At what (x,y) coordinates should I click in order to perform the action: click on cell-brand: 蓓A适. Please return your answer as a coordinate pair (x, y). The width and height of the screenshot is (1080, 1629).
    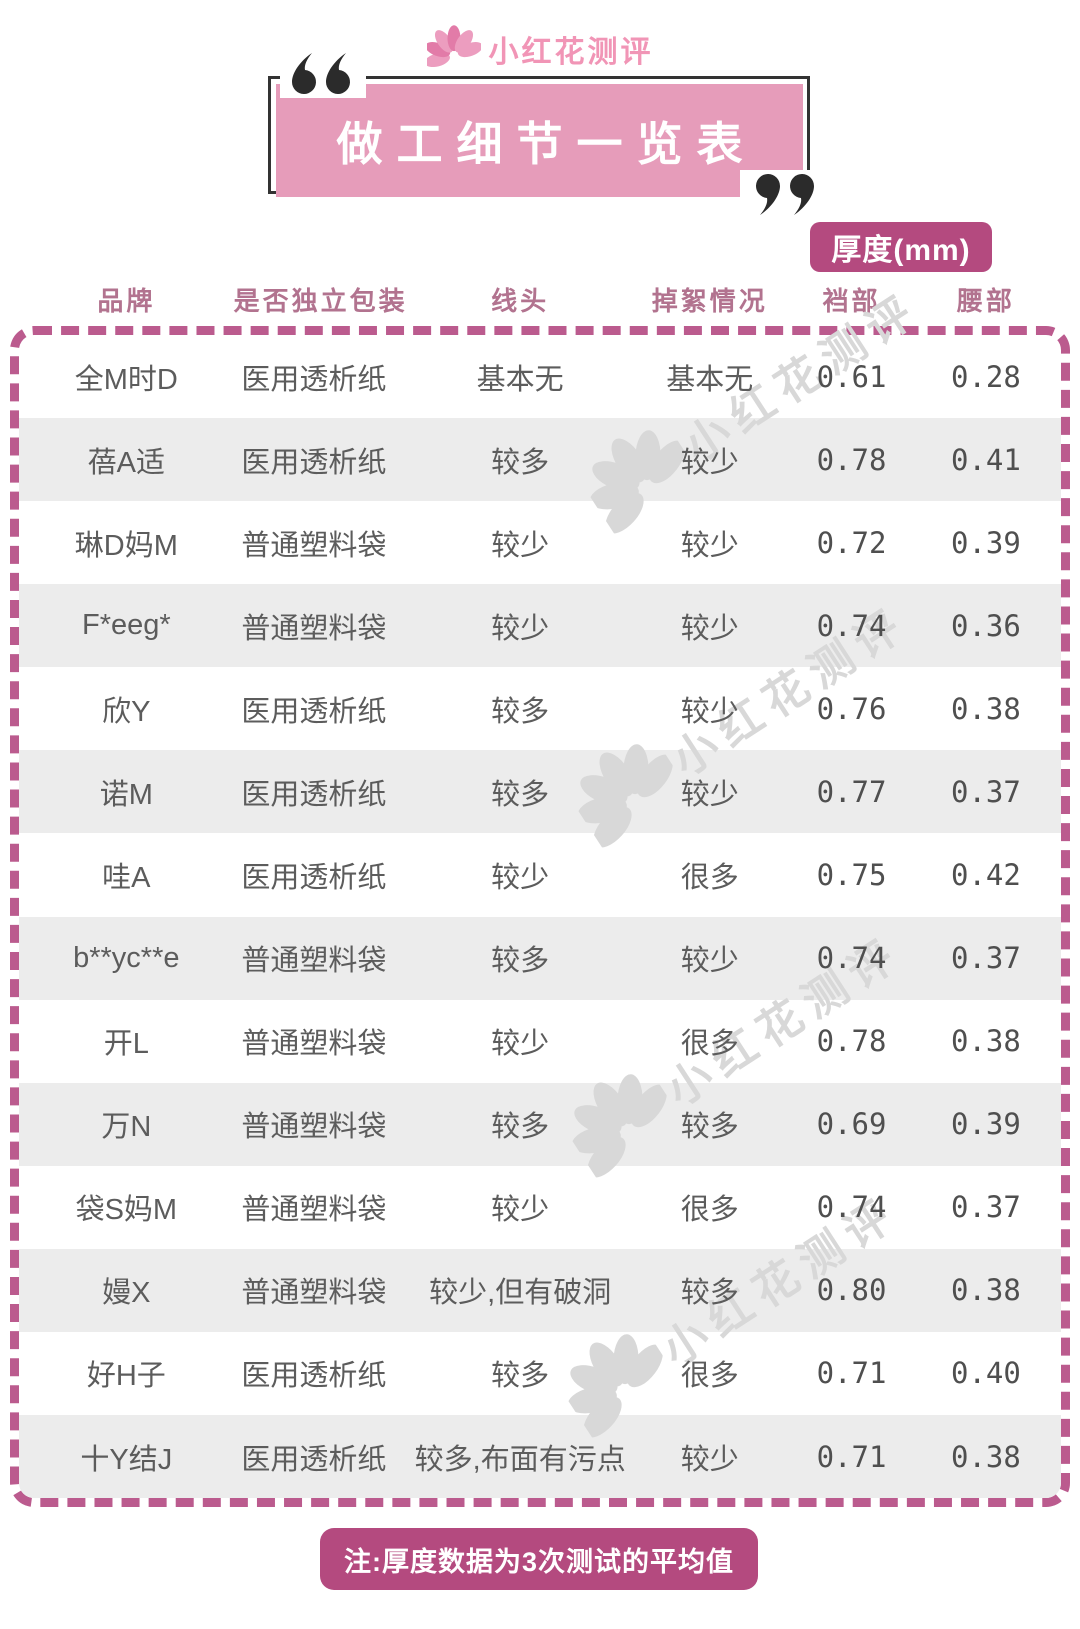
    Looking at the image, I should click on (126, 462).